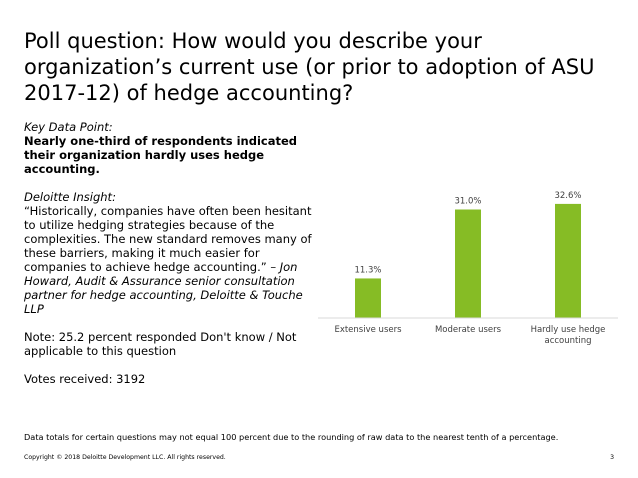 The width and height of the screenshot is (638, 478). What do you see at coordinates (567, 196) in the screenshot?
I see `data-label-2: 32.6%` at bounding box center [567, 196].